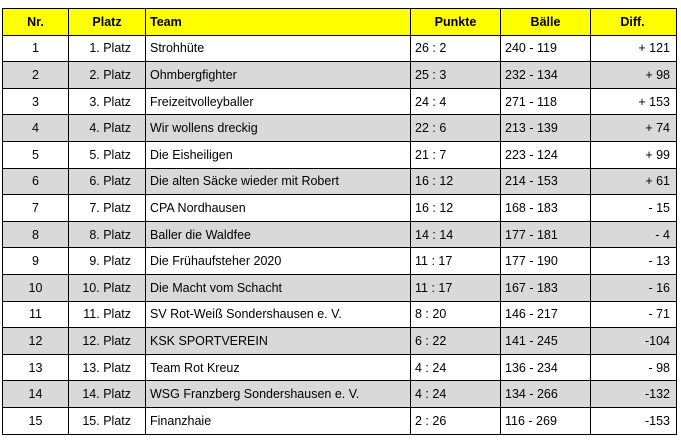  I want to click on cell-team: CPA Nordhausen, so click(278, 208).